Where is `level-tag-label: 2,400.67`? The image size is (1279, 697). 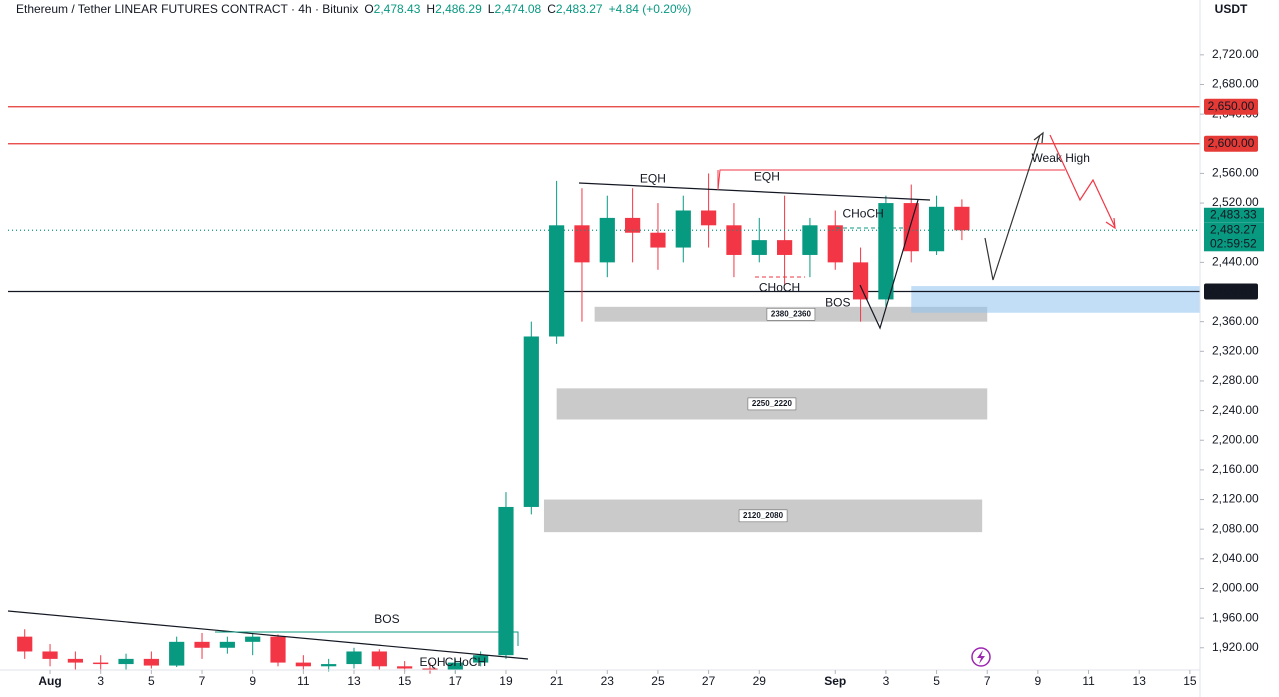
level-tag-label: 2,400.67 is located at coordinates (1231, 291).